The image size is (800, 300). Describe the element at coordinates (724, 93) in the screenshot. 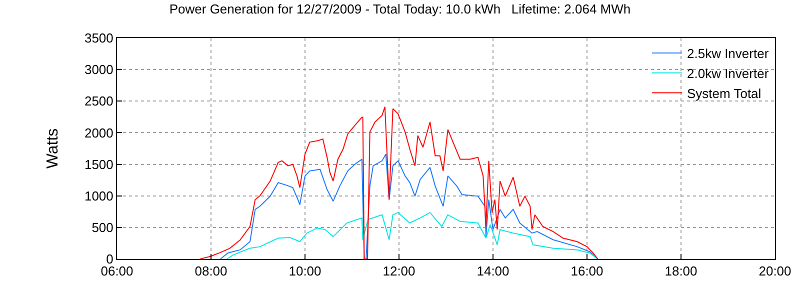

I see `legend-label: System Total` at that location.